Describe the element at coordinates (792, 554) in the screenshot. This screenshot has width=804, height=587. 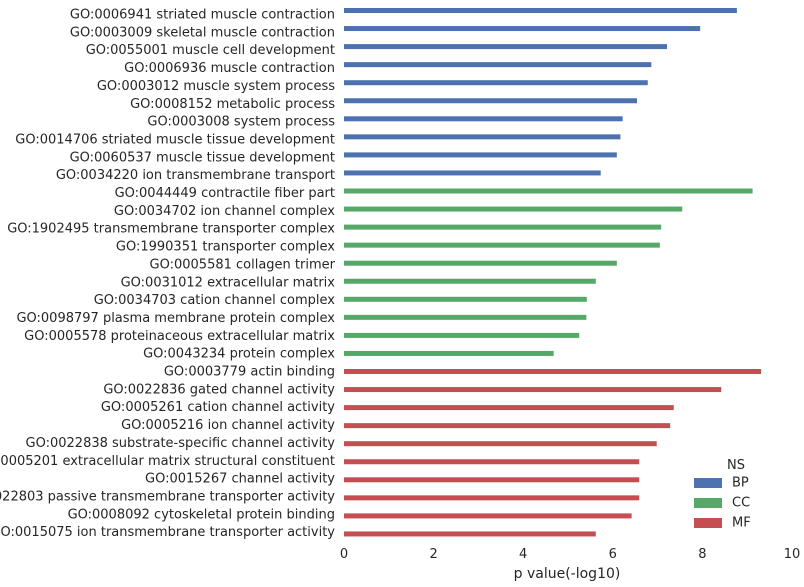
I see `x-tick-label: 10` at that location.